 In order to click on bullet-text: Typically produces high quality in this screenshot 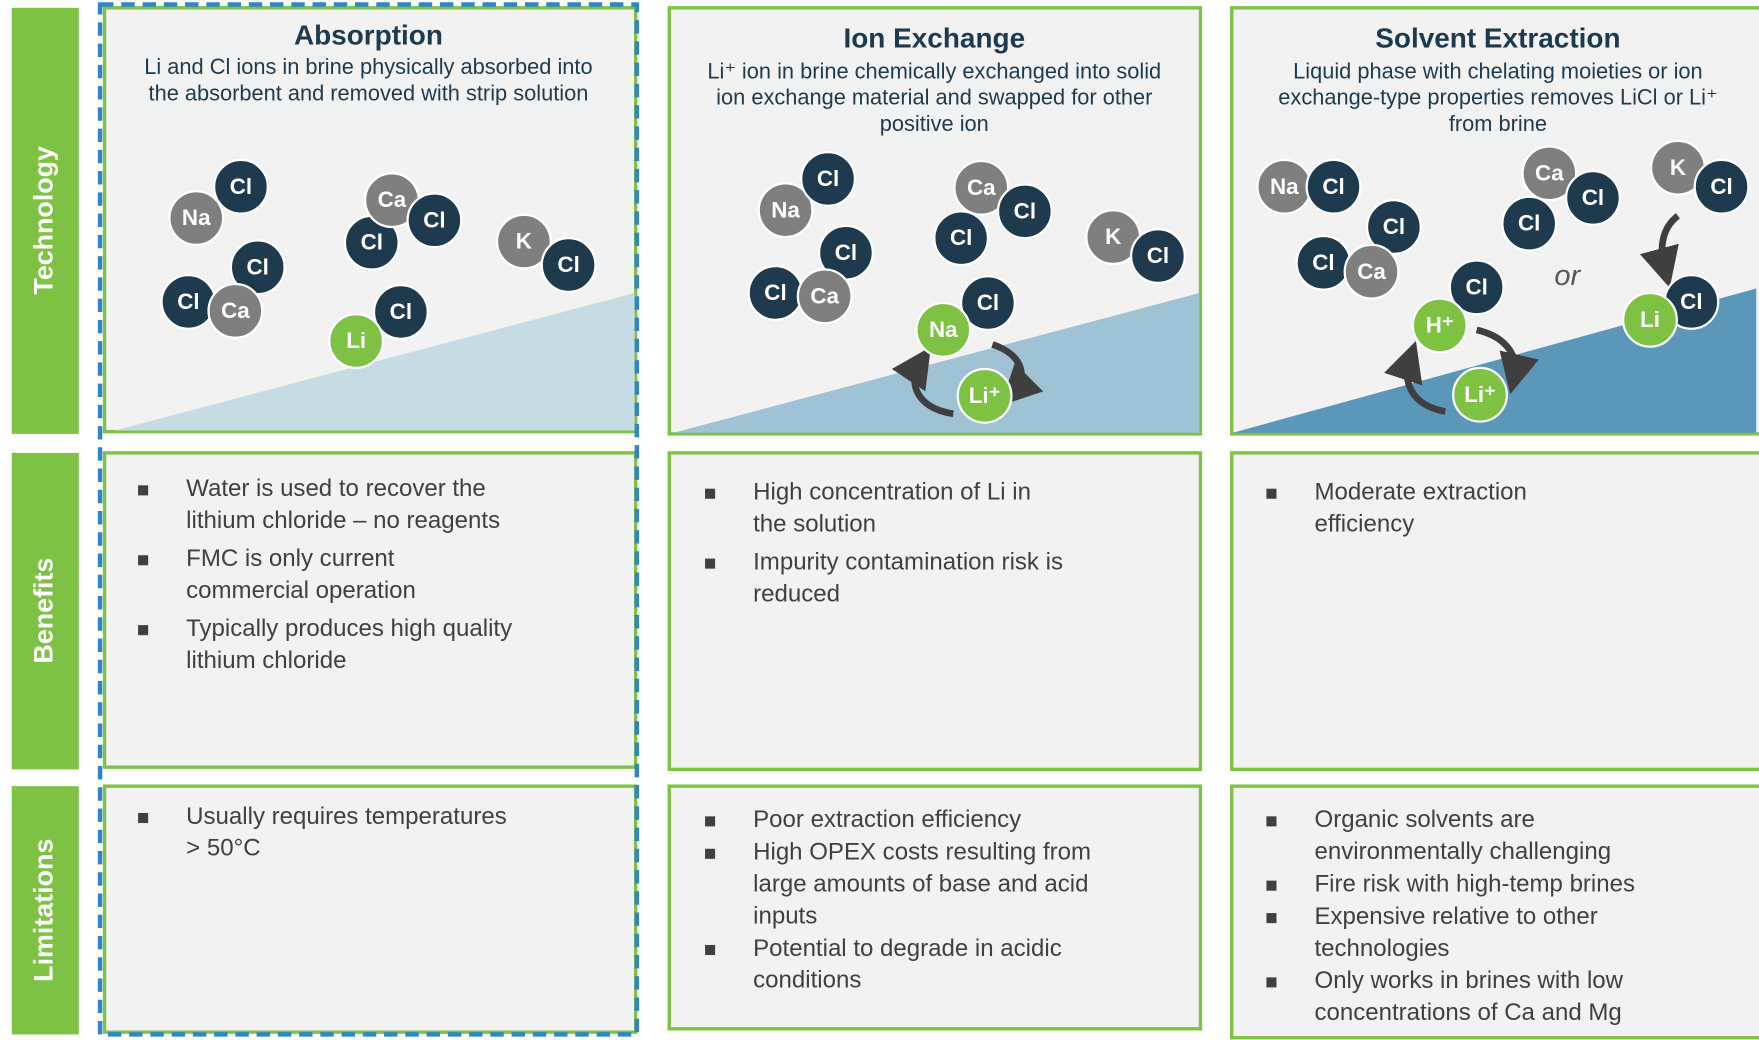, I will do `click(349, 628)`.